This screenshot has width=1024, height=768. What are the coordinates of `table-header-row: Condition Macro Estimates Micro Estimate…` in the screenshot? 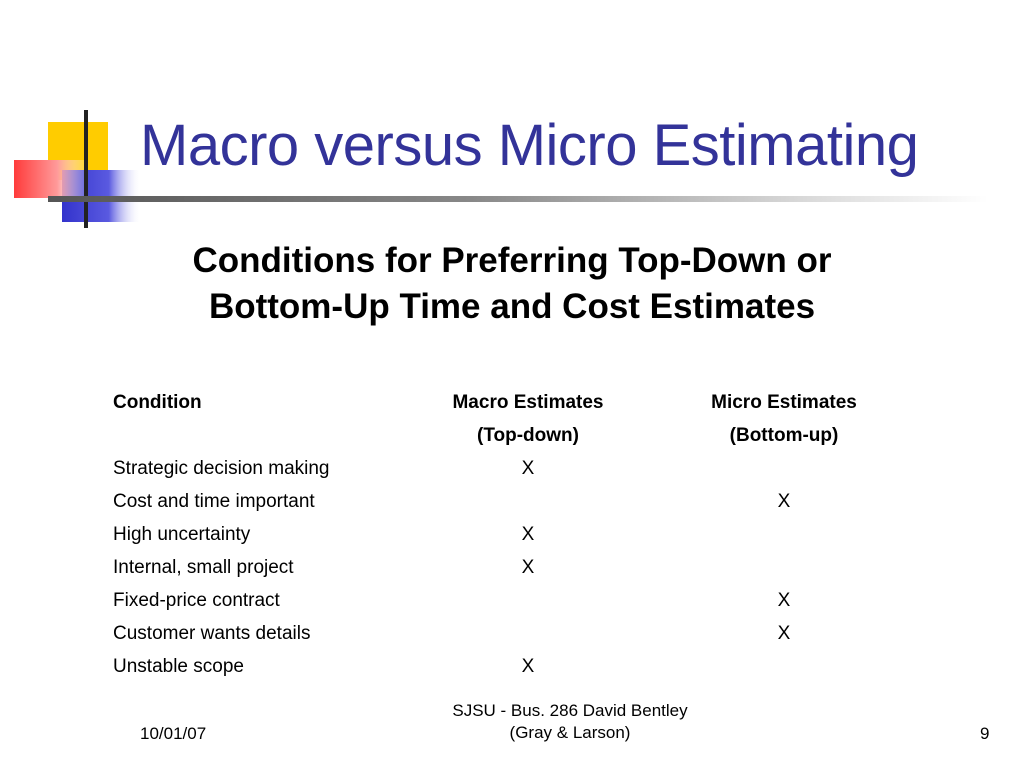 It's located at (518, 402).